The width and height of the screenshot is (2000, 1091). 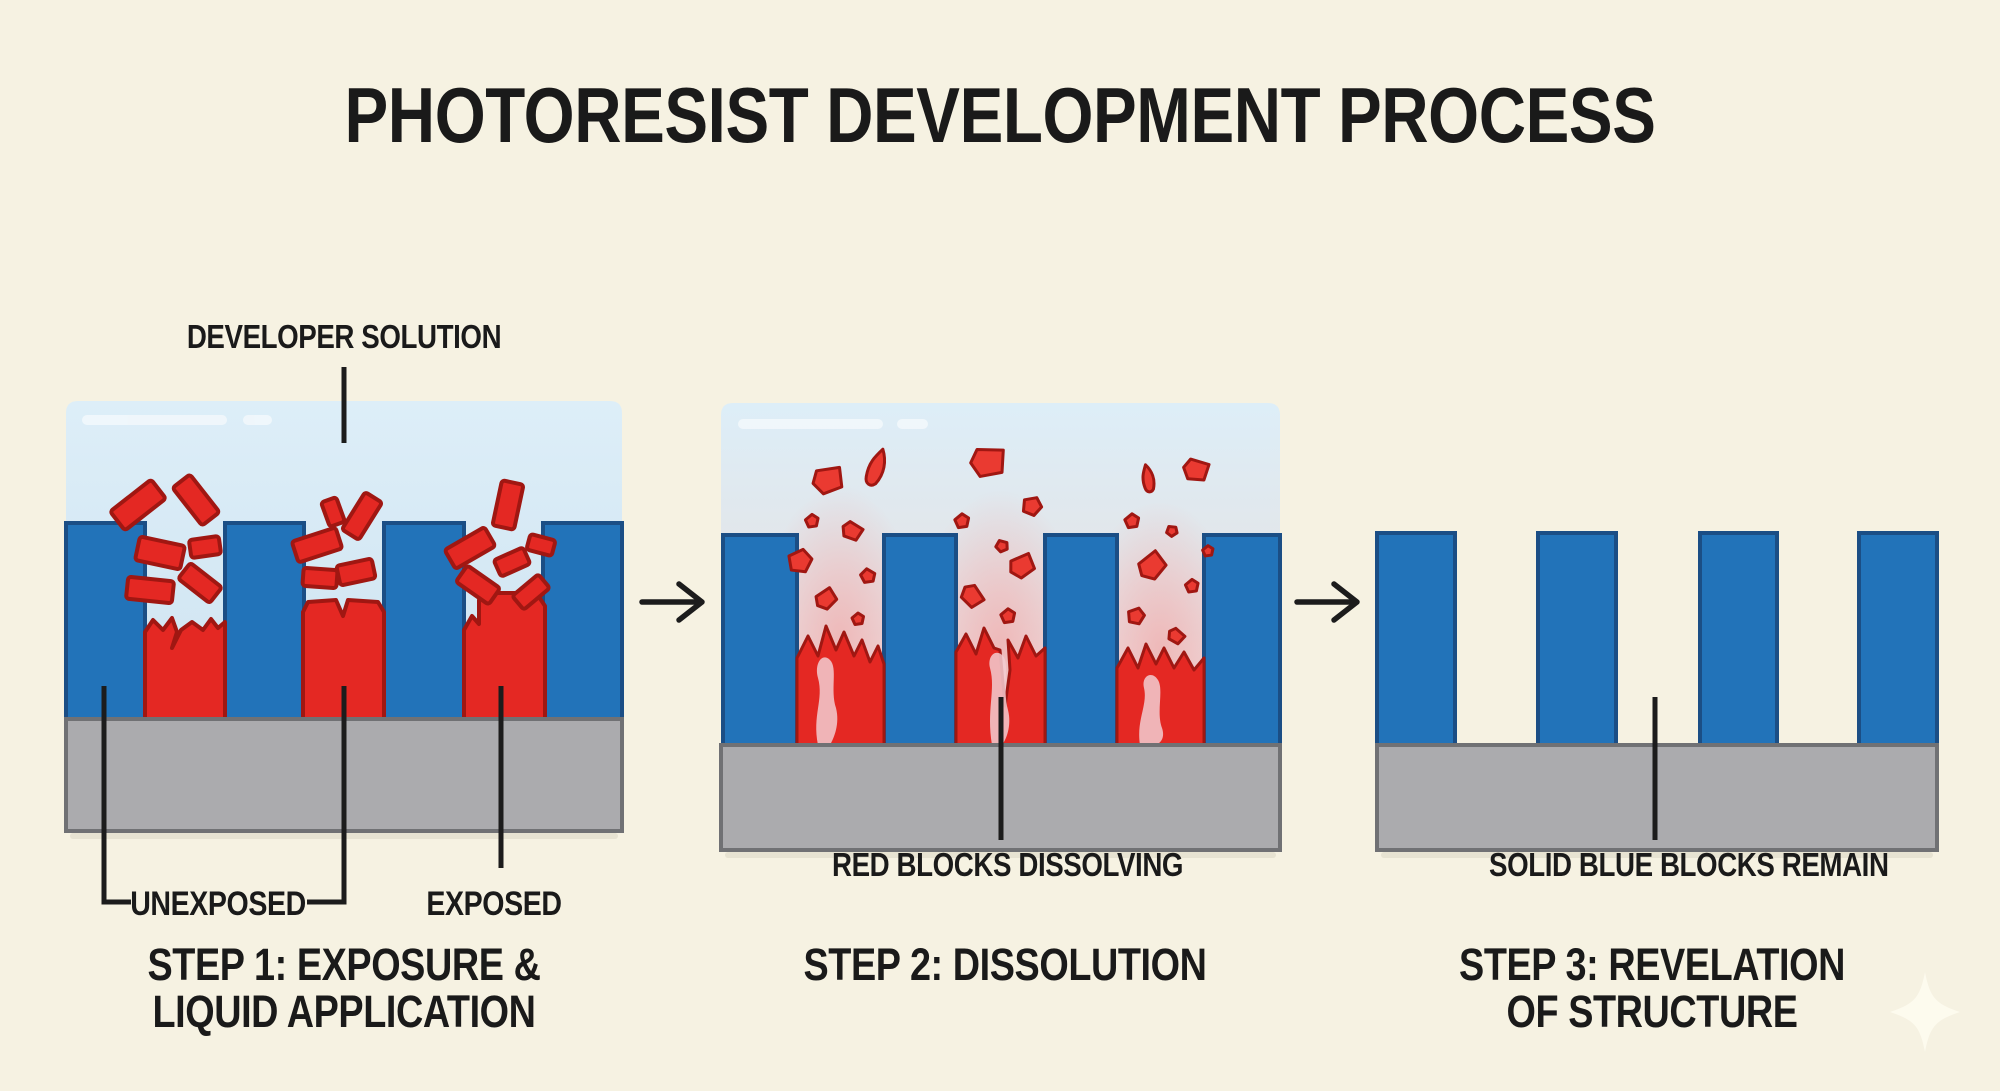 I want to click on panel-1-callout-lines, so click(x=302, y=636).